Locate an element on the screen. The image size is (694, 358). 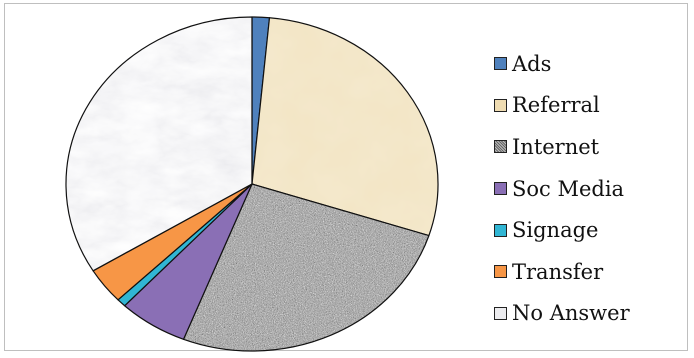
legend-label: Signage is located at coordinates (555, 230).